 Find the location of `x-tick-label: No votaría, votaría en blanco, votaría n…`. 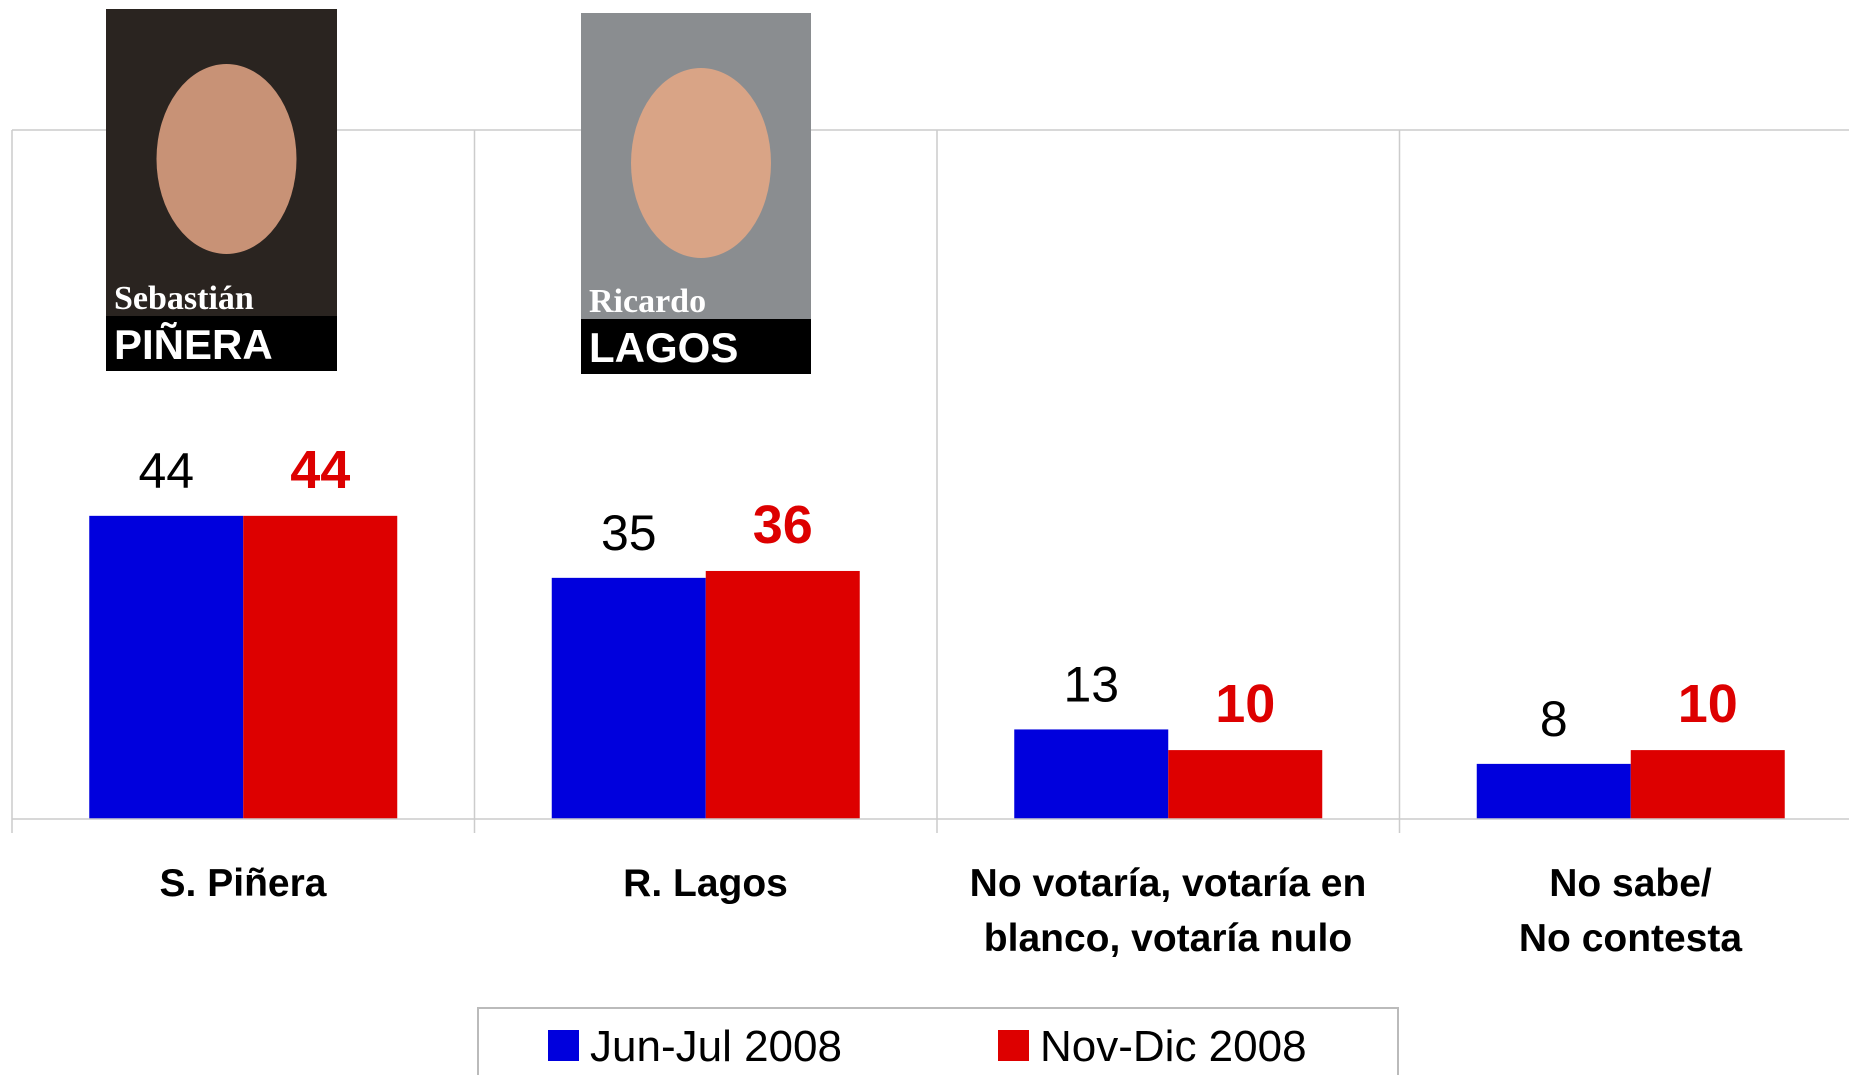

x-tick-label: No votaría, votaría en blanco, votaría n… is located at coordinates (1168, 911).